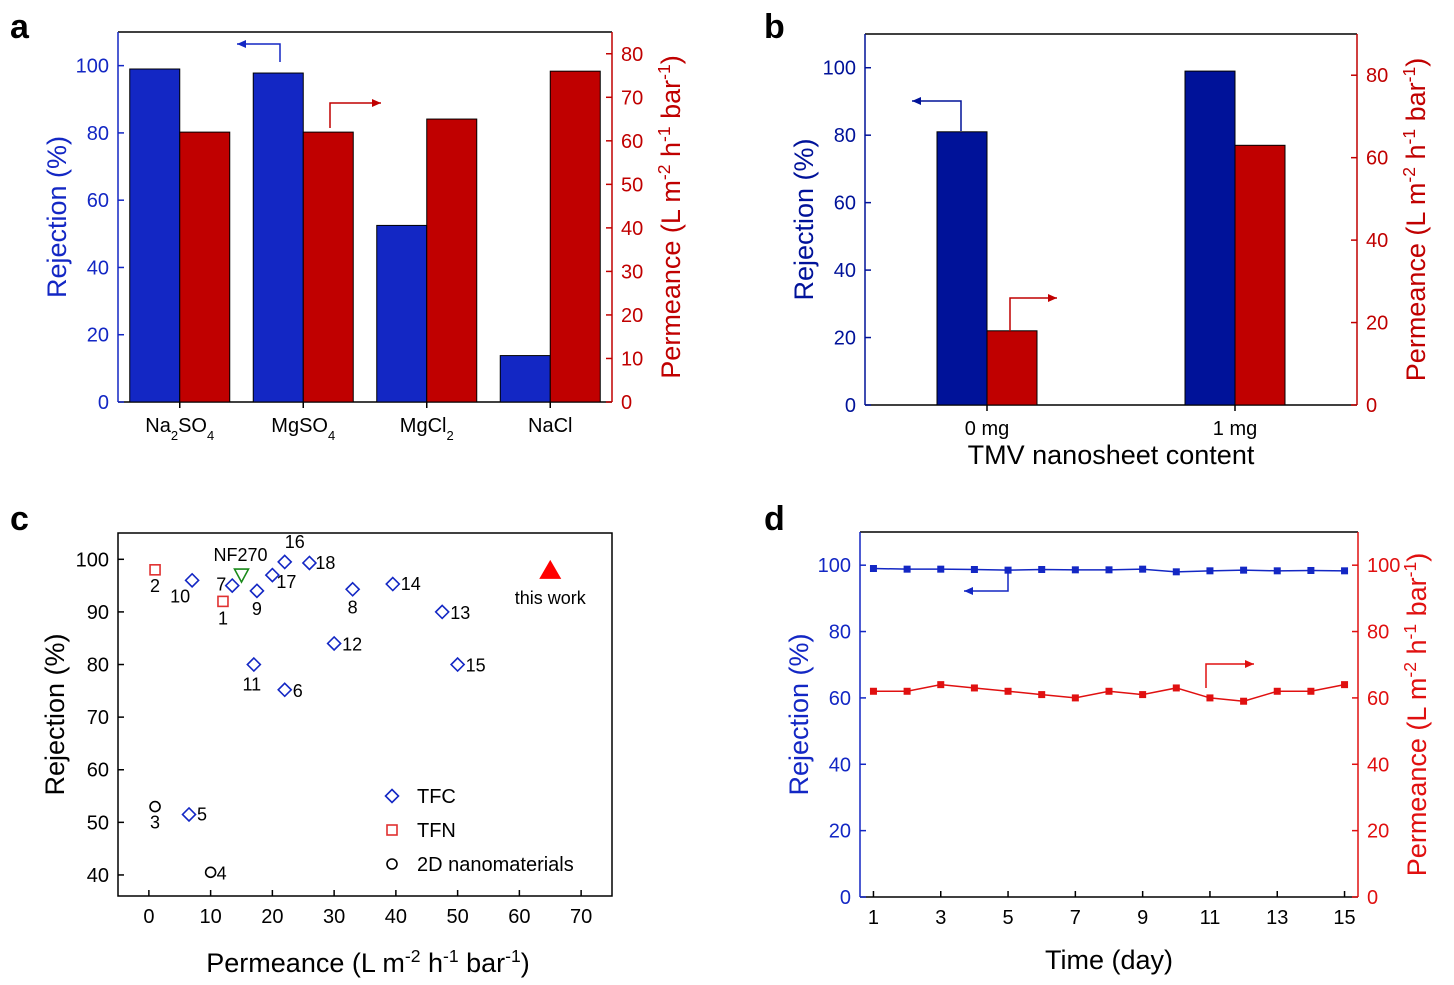 This screenshot has height=985, width=1454. What do you see at coordinates (1142, 918) in the screenshot?
I see `d-x-tick-label: 9` at bounding box center [1142, 918].